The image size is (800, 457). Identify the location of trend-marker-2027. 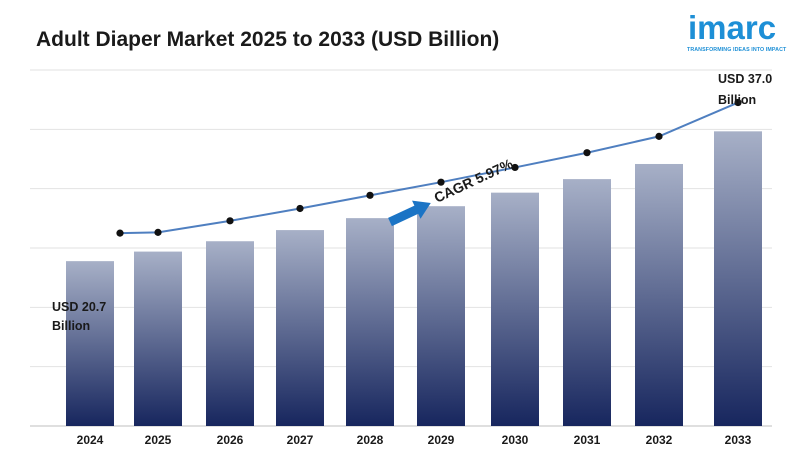
(300, 208).